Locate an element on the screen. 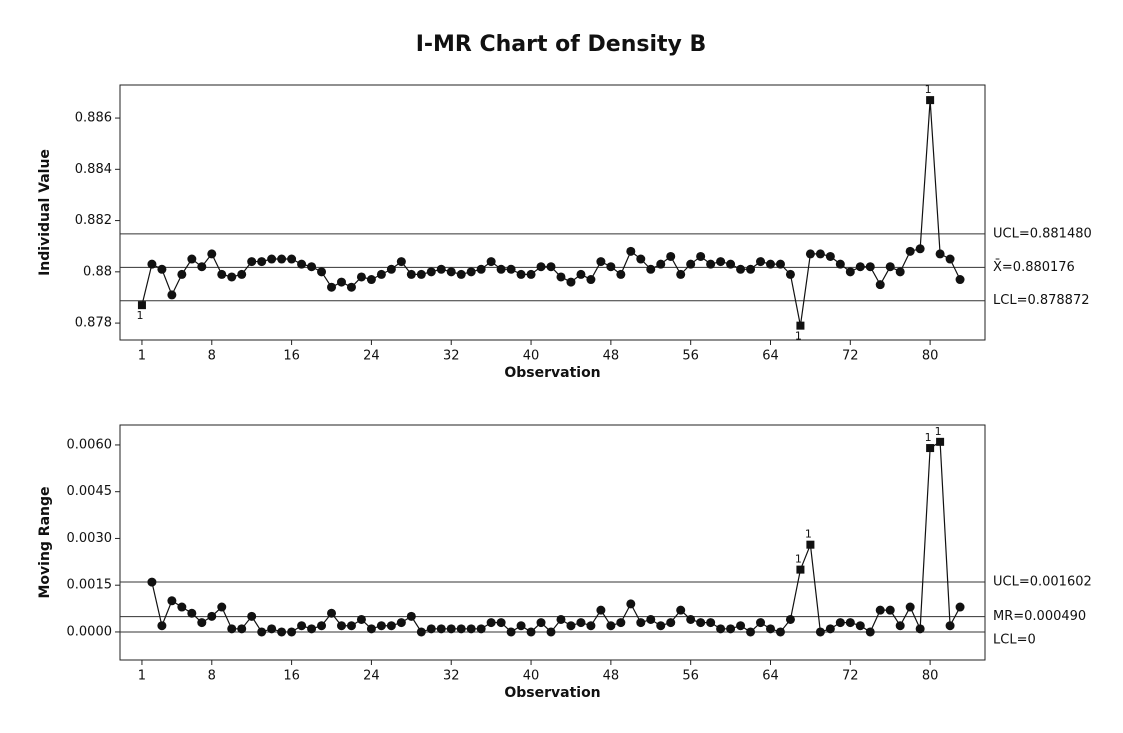 Image resolution: width=1123 pixels, height=733 pixels. x-tick-label: 40 is located at coordinates (531, 676).